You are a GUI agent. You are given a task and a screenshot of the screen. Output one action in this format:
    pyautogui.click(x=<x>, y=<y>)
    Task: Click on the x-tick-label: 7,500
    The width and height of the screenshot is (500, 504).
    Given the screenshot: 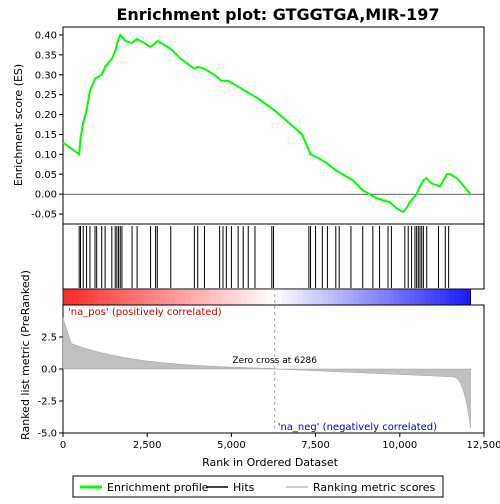 What is the action you would take?
    pyautogui.click(x=315, y=445)
    